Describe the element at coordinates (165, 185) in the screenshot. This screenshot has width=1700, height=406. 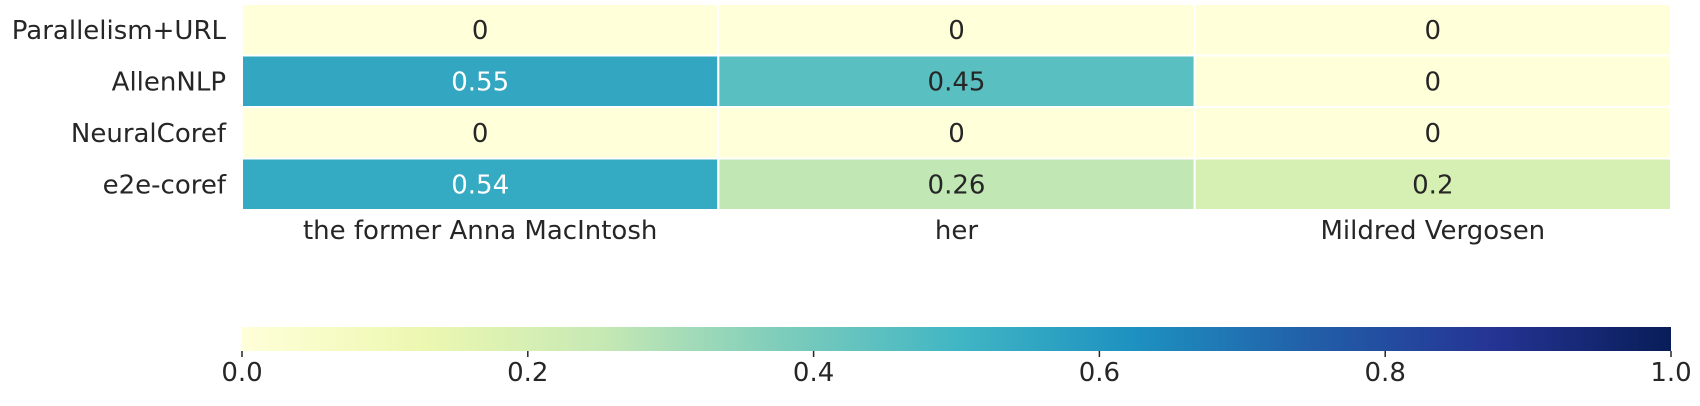
I see `row-label-3: e2e-coref` at that location.